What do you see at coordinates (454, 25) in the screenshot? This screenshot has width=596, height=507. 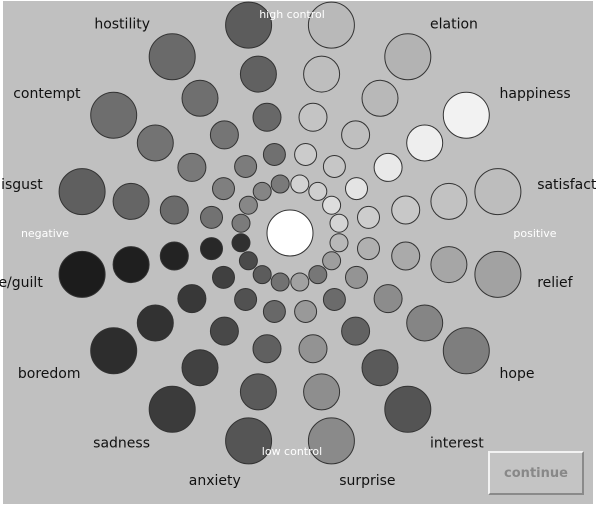 I see `emotion-label-elation: elation` at bounding box center [454, 25].